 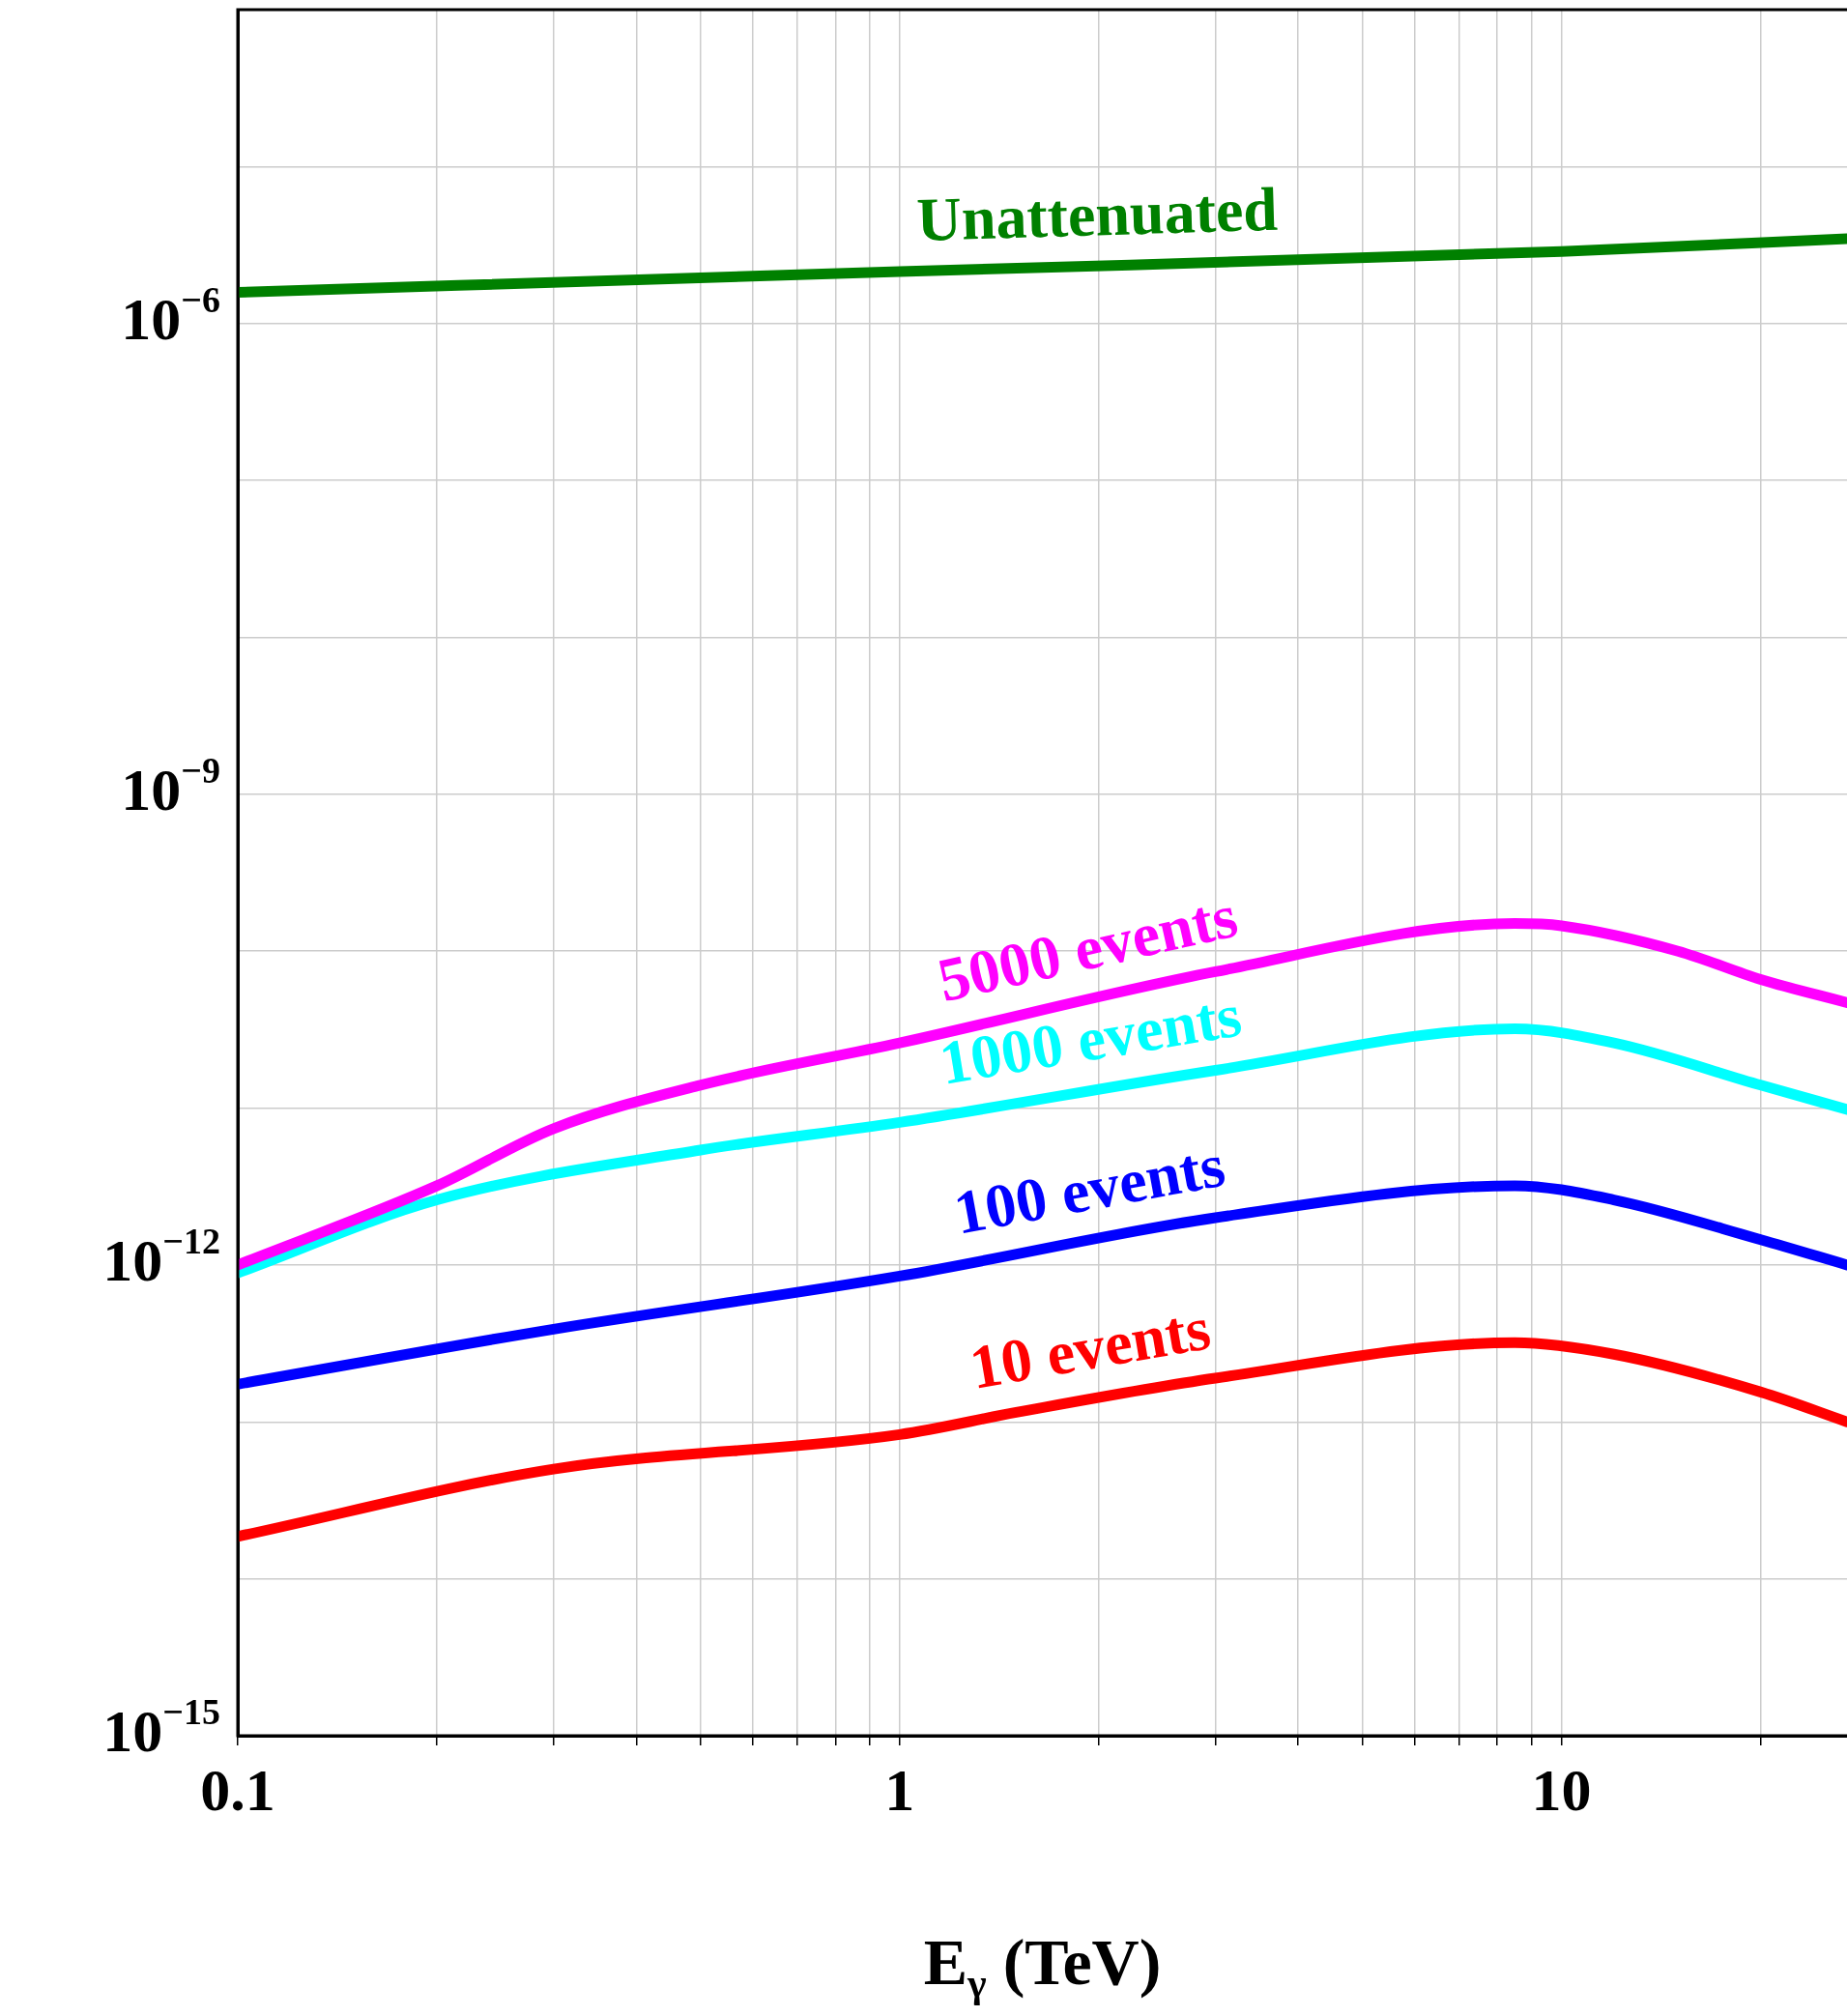 I want to click on x-tick-label: 0.1, so click(x=237, y=1791).